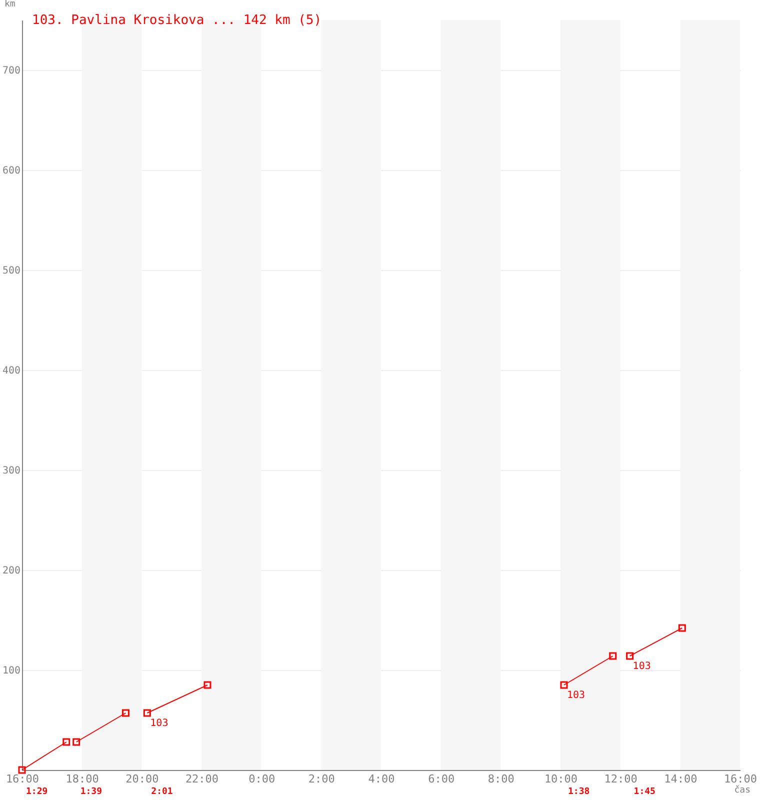 This screenshot has height=800, width=760. I want to click on x-tick-label: 6:00, so click(441, 779).